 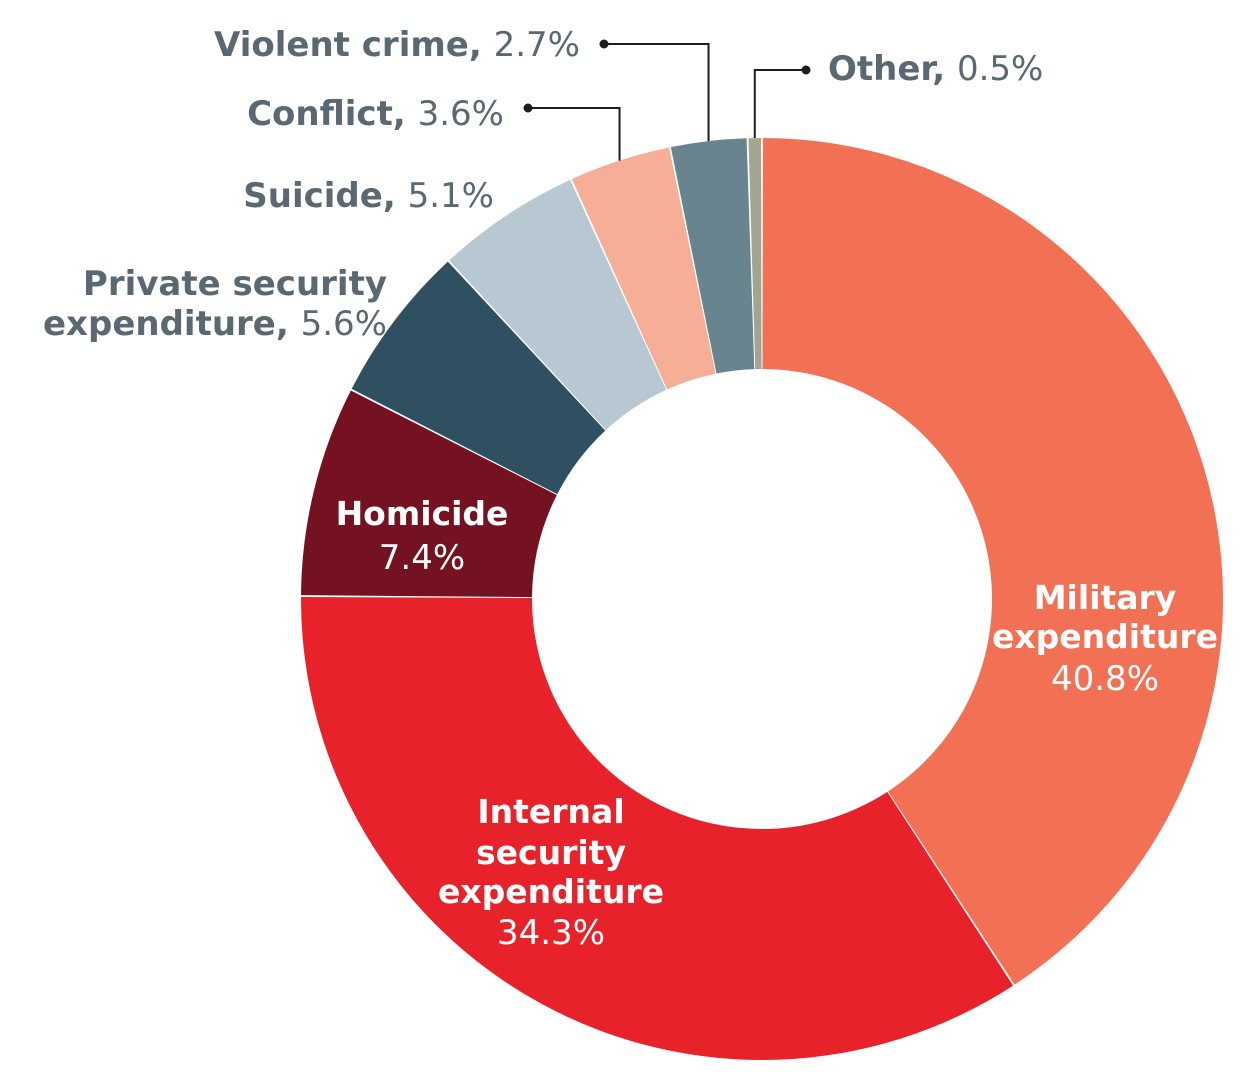 I want to click on label-conflict: Conflict, 3.6%, so click(x=375, y=114).